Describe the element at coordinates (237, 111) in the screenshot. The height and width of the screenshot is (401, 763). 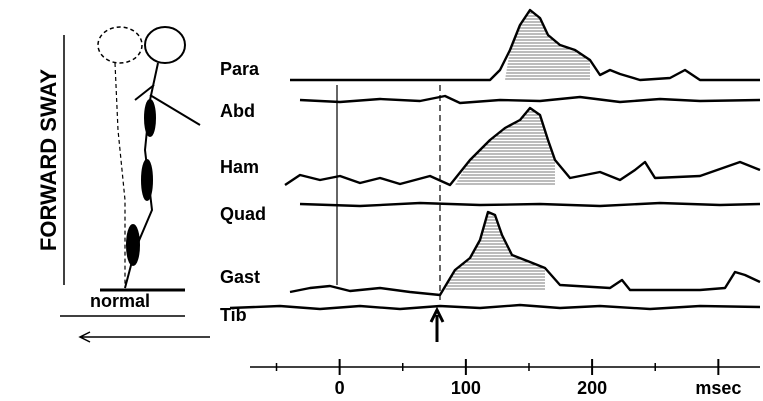
I see `trace-label: Abd` at that location.